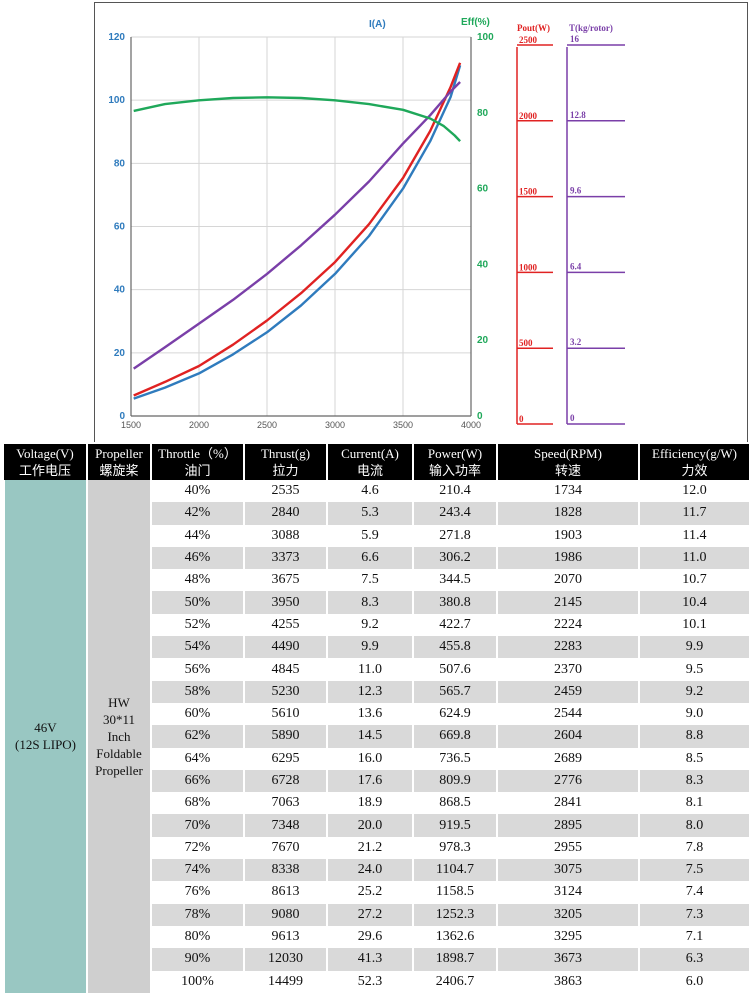 Image resolution: width=750 pixels, height=1000 pixels. Describe the element at coordinates (475, 22) in the screenshot. I see `right-axis-title: Eff(%)` at that location.